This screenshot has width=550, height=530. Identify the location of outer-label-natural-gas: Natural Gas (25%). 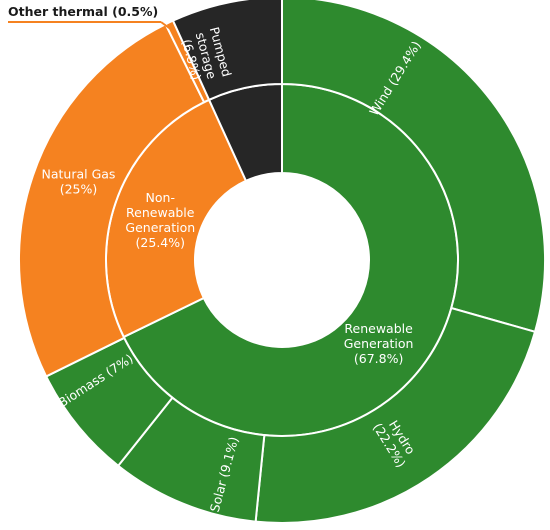
(79, 181).